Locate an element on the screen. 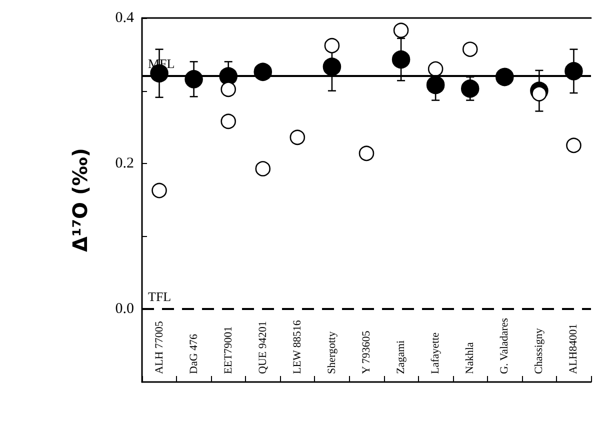  ref-line-label: TFL is located at coordinates (160, 296).